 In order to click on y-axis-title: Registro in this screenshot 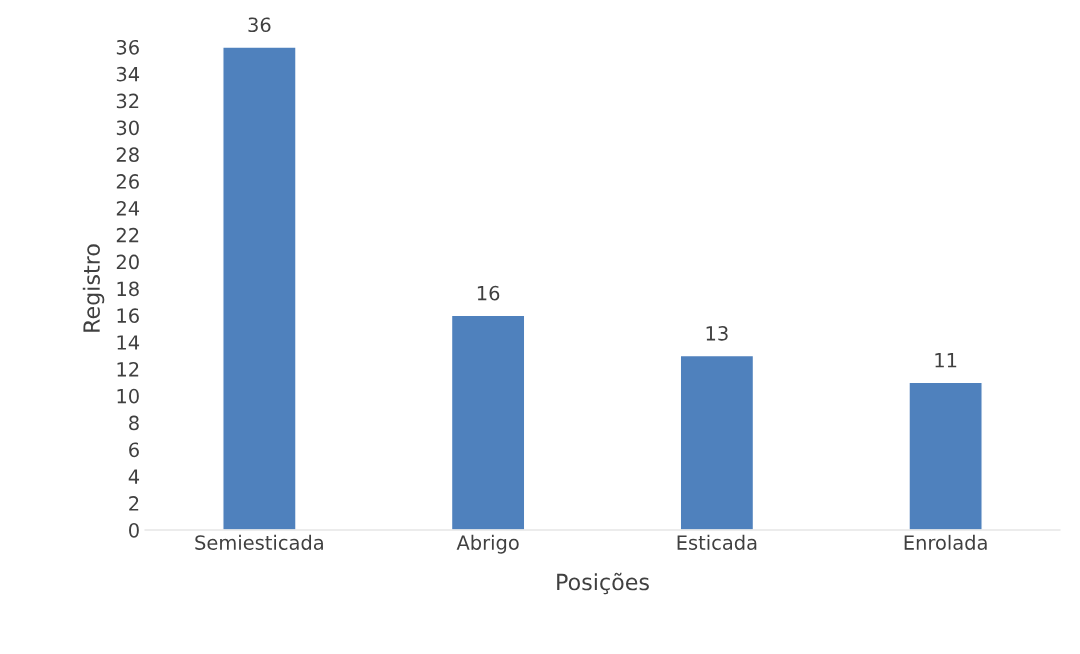, I will do `click(93, 288)`.